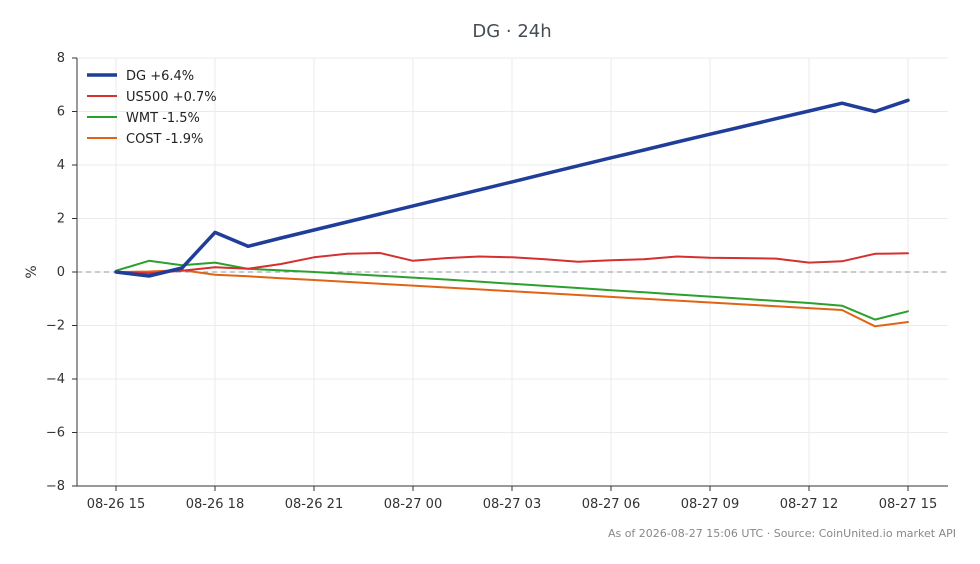 The width and height of the screenshot is (980, 564). What do you see at coordinates (171, 97) in the screenshot?
I see `legend-label-1: US500 +0.7%` at bounding box center [171, 97].